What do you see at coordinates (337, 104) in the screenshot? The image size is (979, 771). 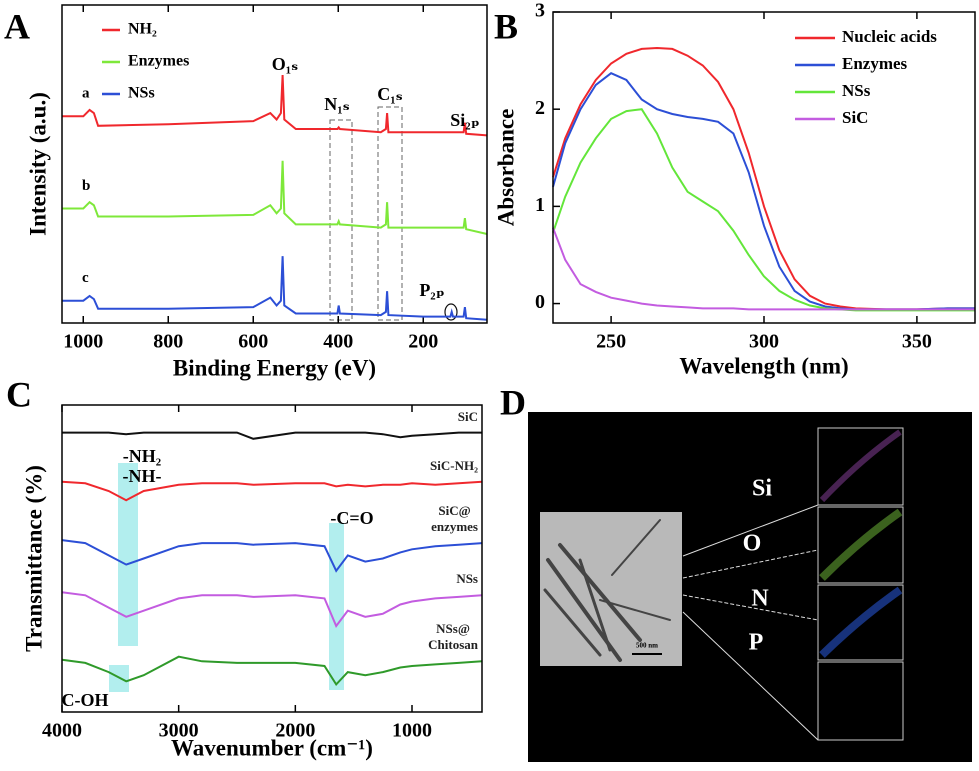 I see `annotation: N₁ₛ` at bounding box center [337, 104].